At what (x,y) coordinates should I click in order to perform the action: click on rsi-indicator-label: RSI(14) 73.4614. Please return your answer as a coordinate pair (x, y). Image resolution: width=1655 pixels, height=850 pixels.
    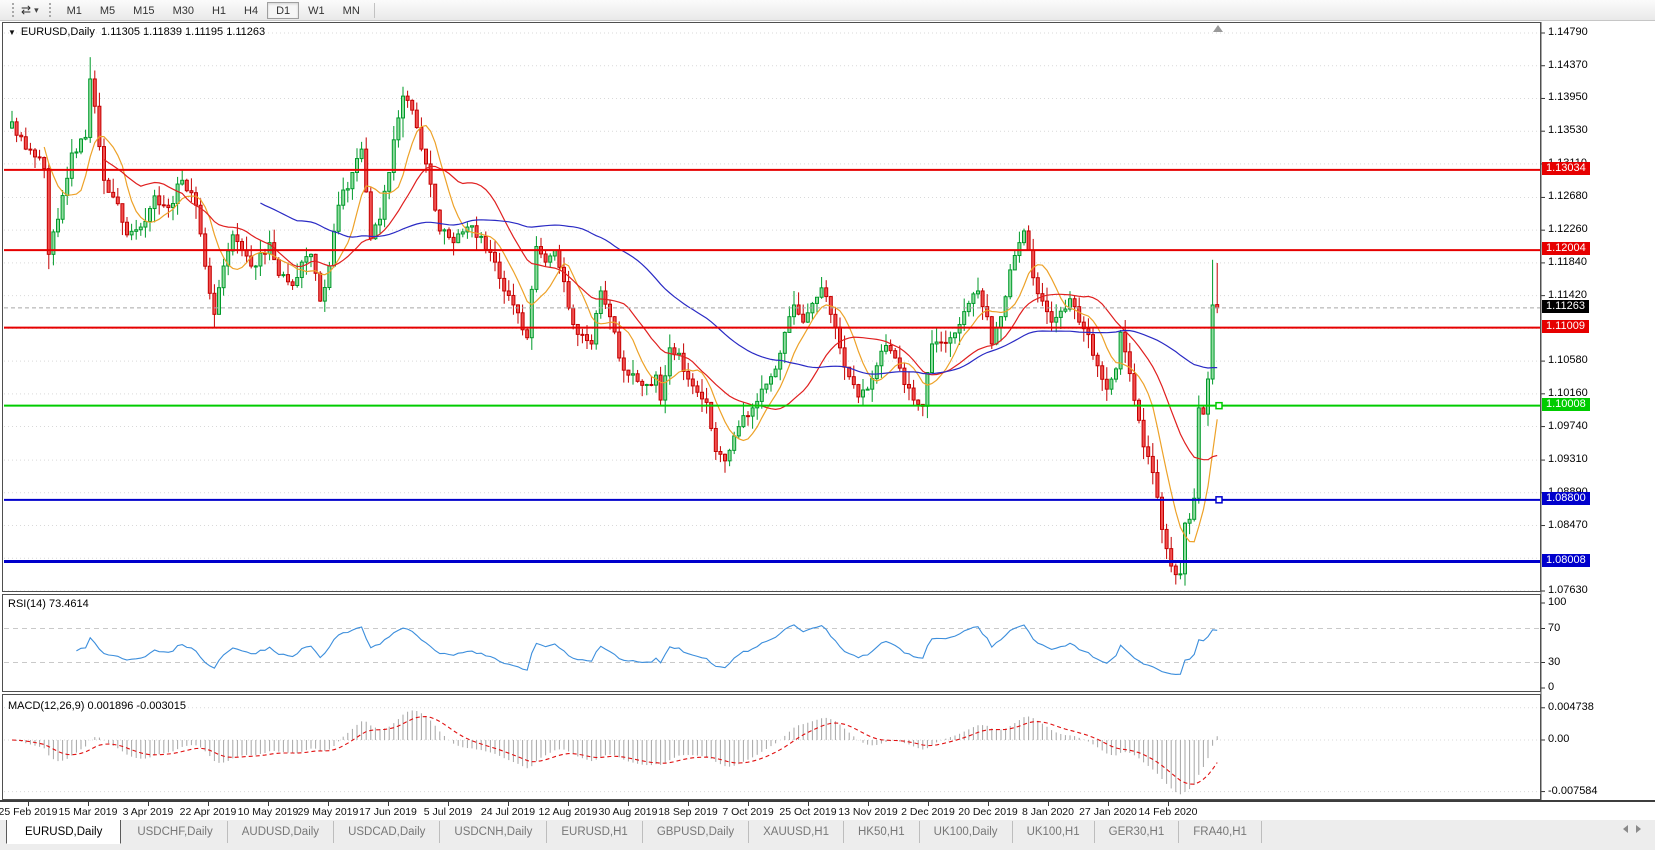
    Looking at the image, I should click on (48, 604).